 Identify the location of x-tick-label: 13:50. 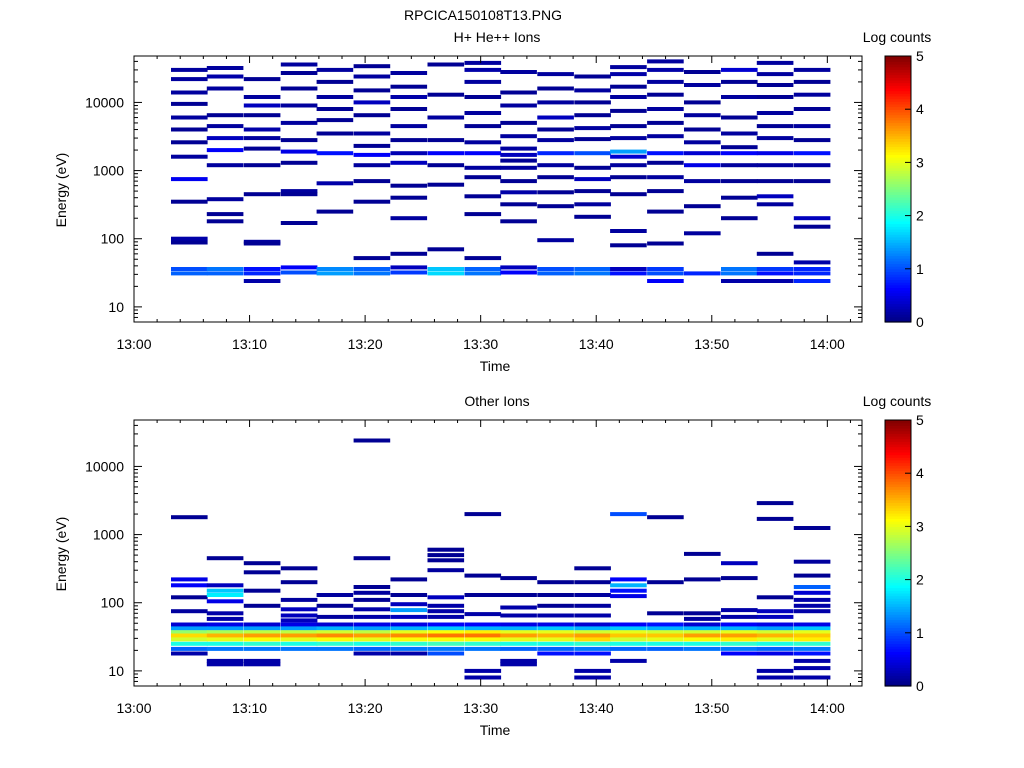
(711, 708).